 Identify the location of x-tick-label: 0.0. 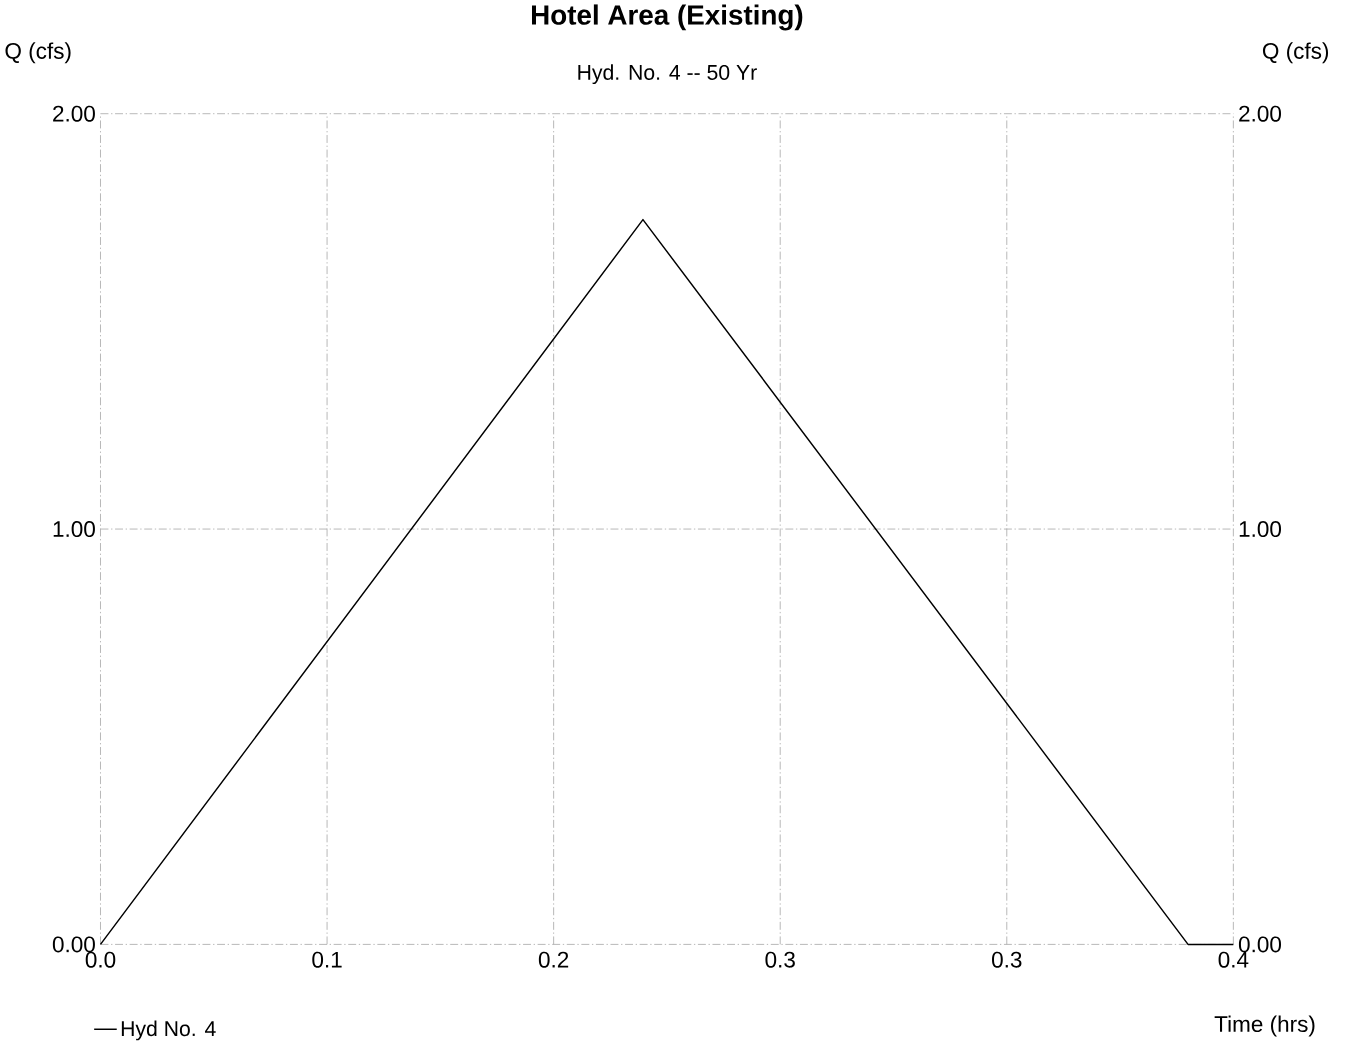
(100, 959).